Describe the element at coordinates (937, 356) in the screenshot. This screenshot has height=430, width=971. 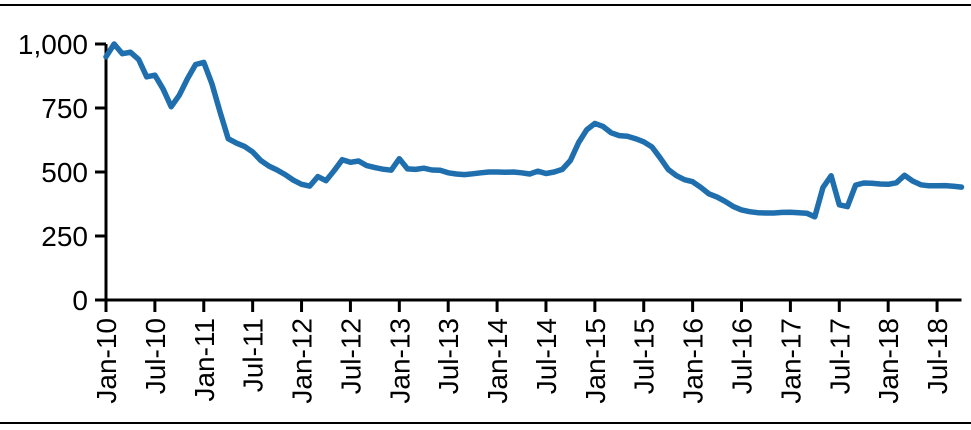
I see `x-axis-tick-label: Jul-18` at that location.